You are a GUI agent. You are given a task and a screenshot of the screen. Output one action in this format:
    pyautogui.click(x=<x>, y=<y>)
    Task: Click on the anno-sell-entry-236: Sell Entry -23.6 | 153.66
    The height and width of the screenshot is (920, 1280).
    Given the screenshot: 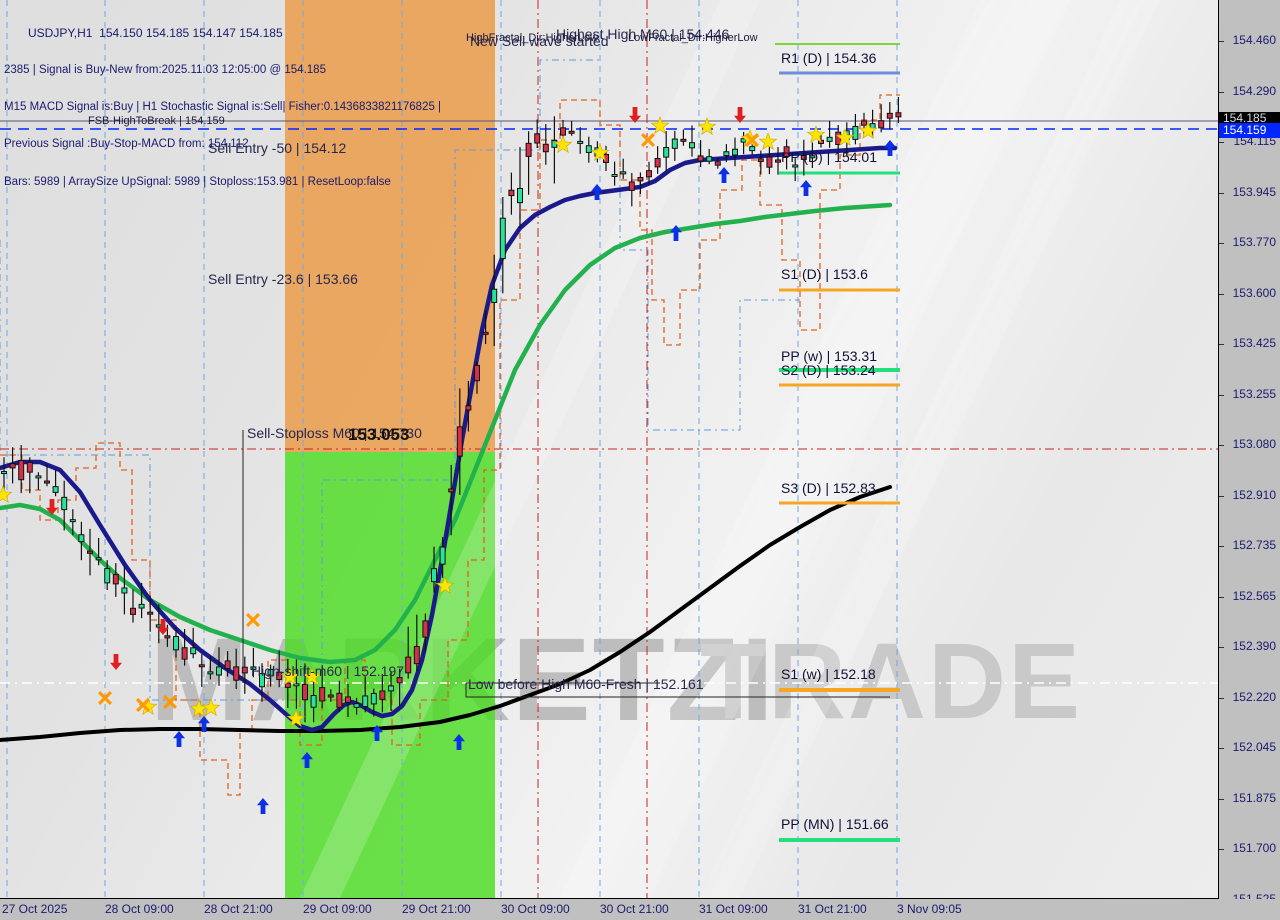 What is the action you would take?
    pyautogui.click(x=283, y=279)
    